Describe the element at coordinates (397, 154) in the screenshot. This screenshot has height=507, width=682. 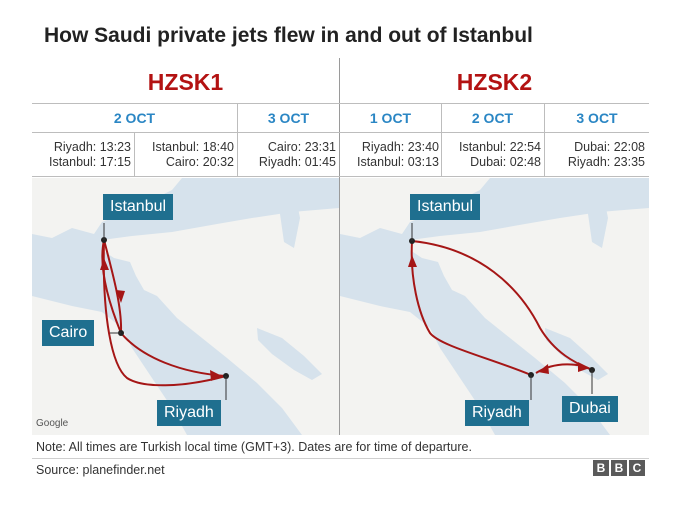
I see `times-hzsk2-leg1: Riyadh: 23:40 Istanbul: 03:13` at that location.